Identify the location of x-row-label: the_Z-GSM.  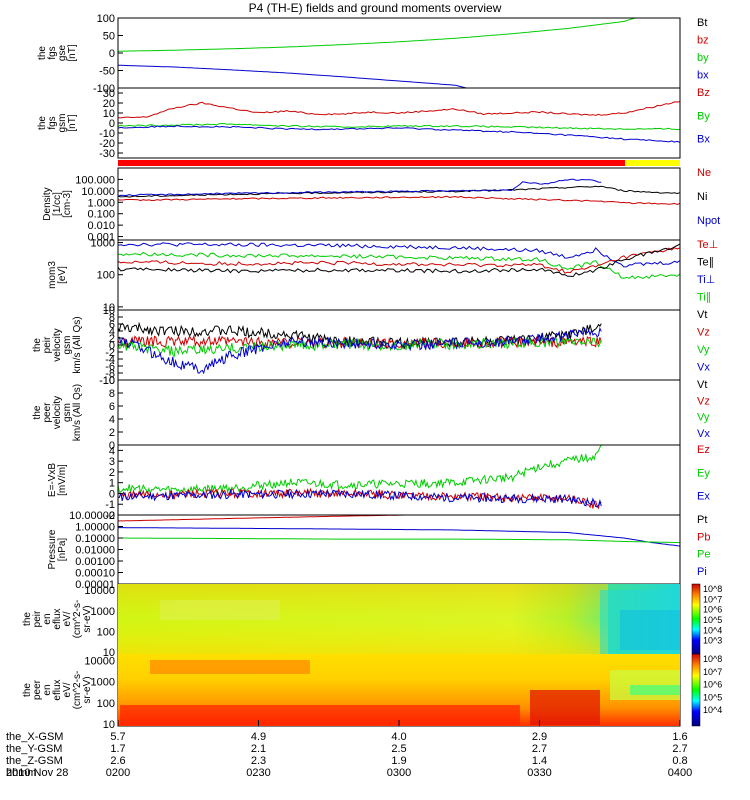
(34, 761).